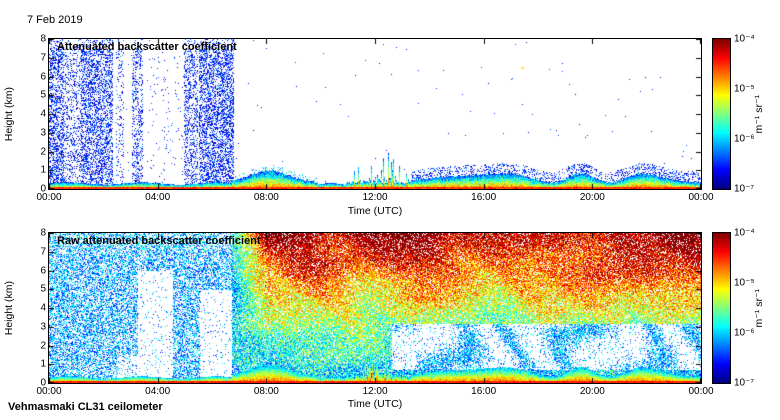  I want to click on y-axis-label-bottom-text: Height (km), so click(9, 308).